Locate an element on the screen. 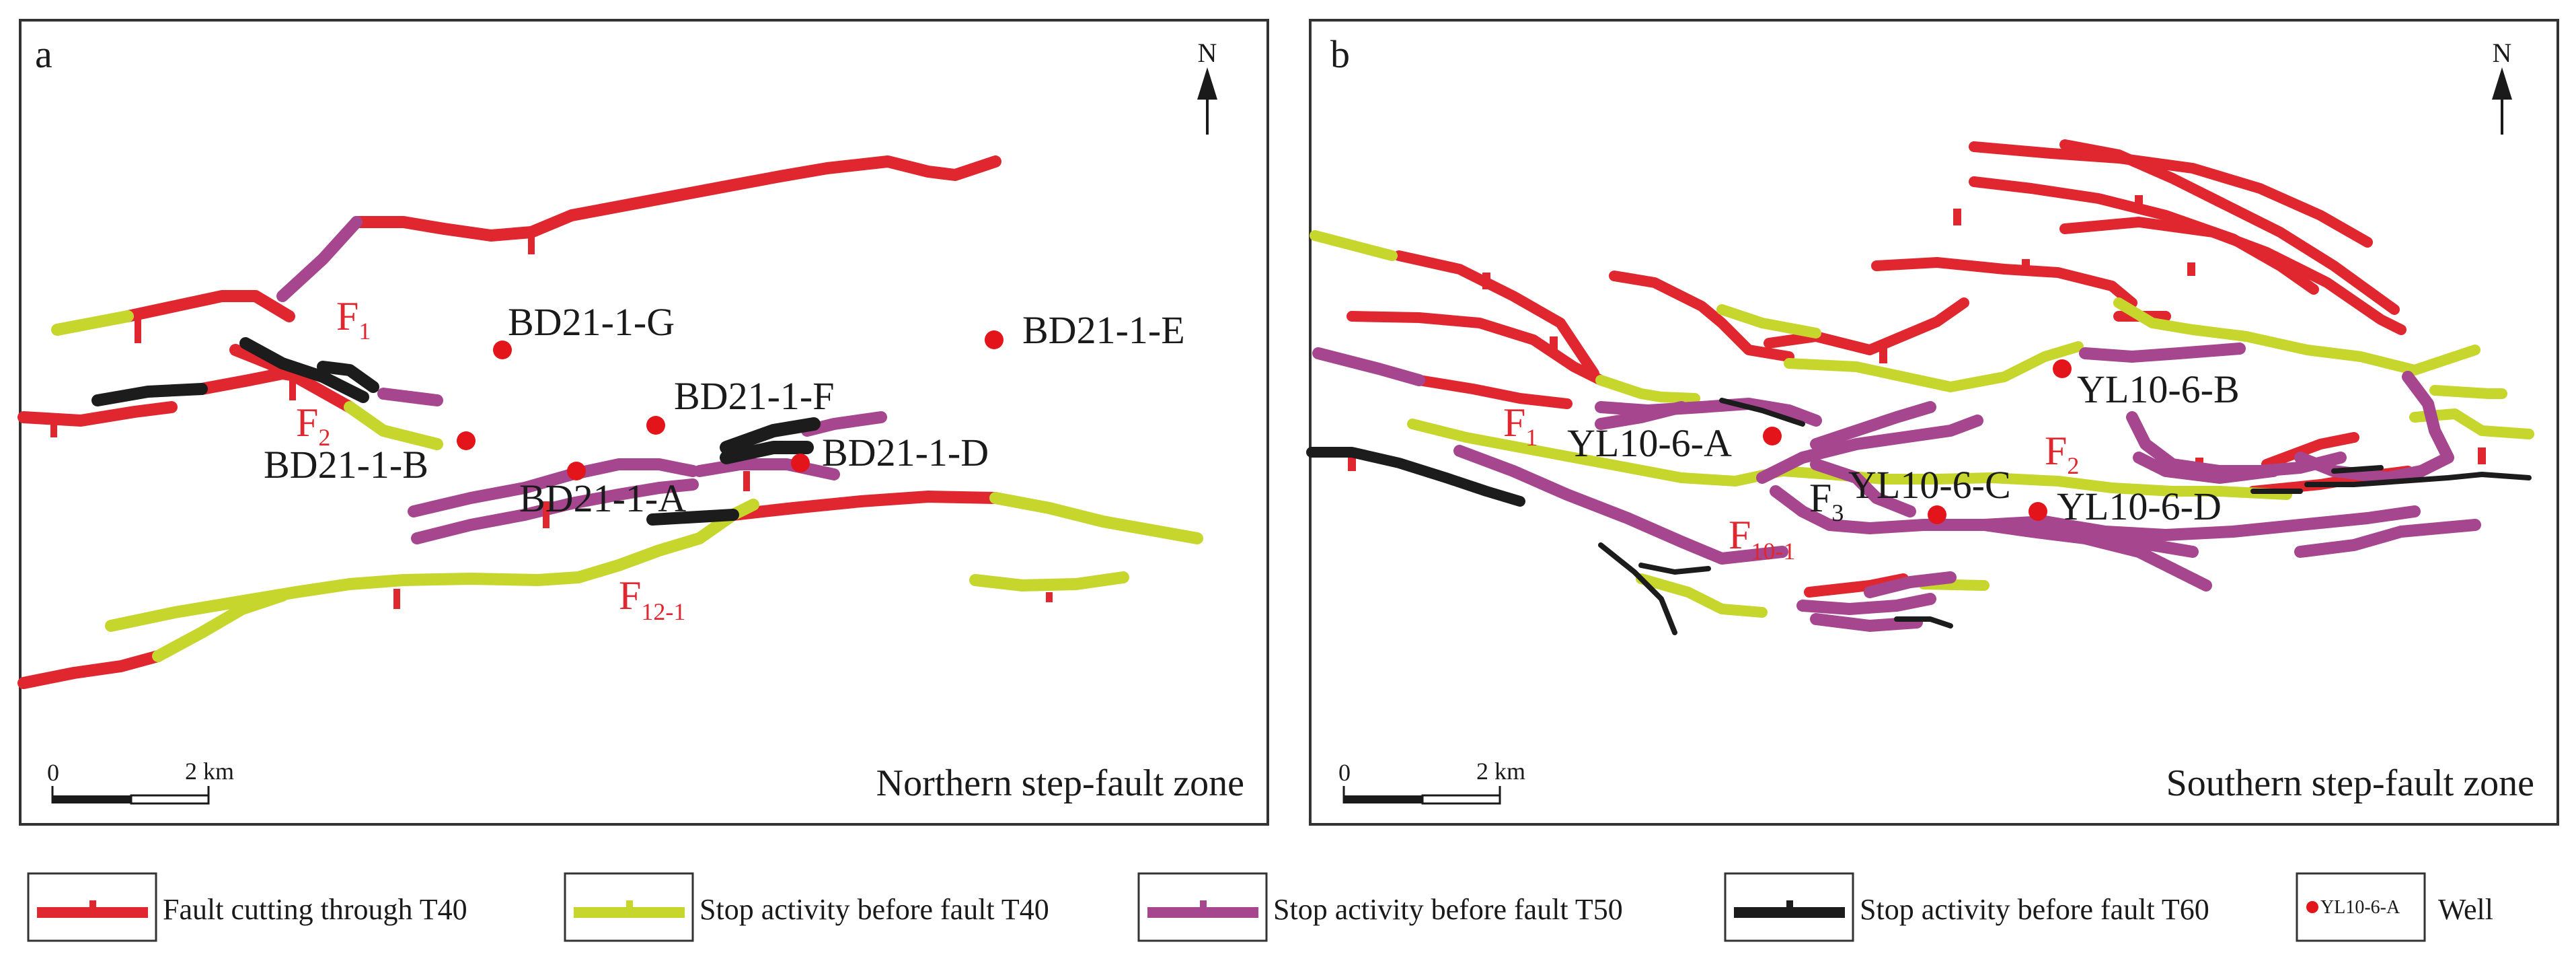  legend-well-sample: YL10-6-A is located at coordinates (2360, 907).